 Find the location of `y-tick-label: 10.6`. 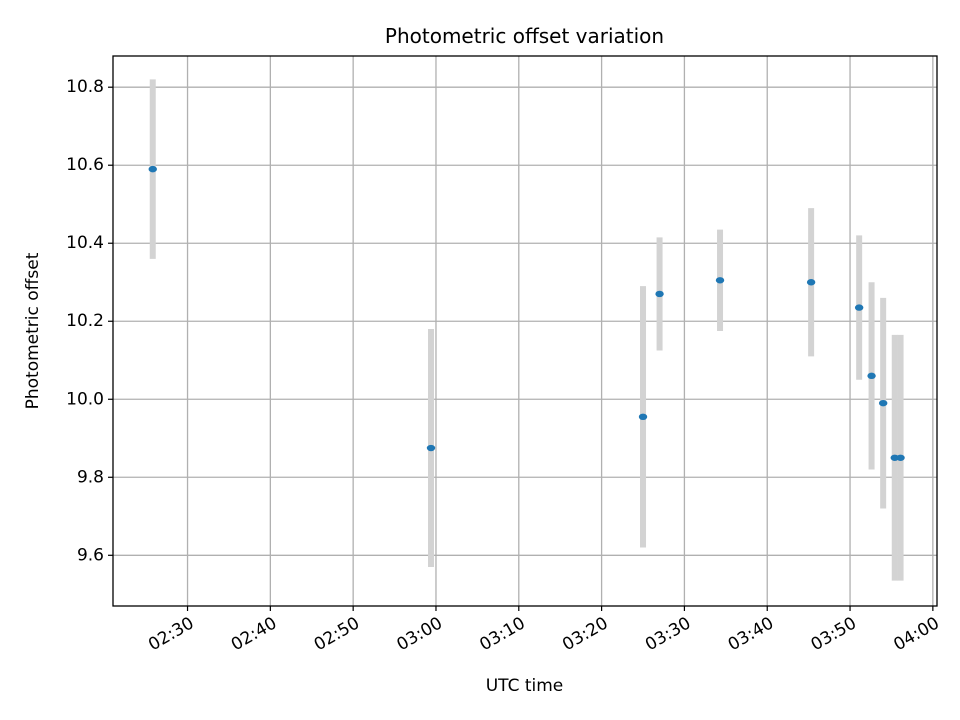

y-tick-label: 10.6 is located at coordinates (85, 165).